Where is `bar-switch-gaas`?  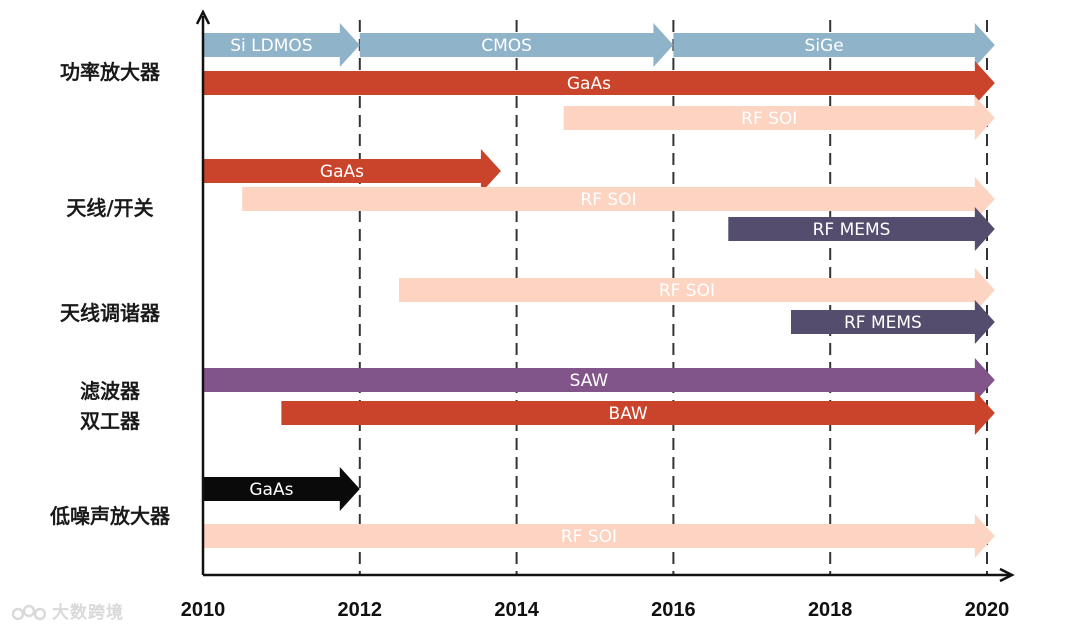
bar-switch-gaas is located at coordinates (352, 171).